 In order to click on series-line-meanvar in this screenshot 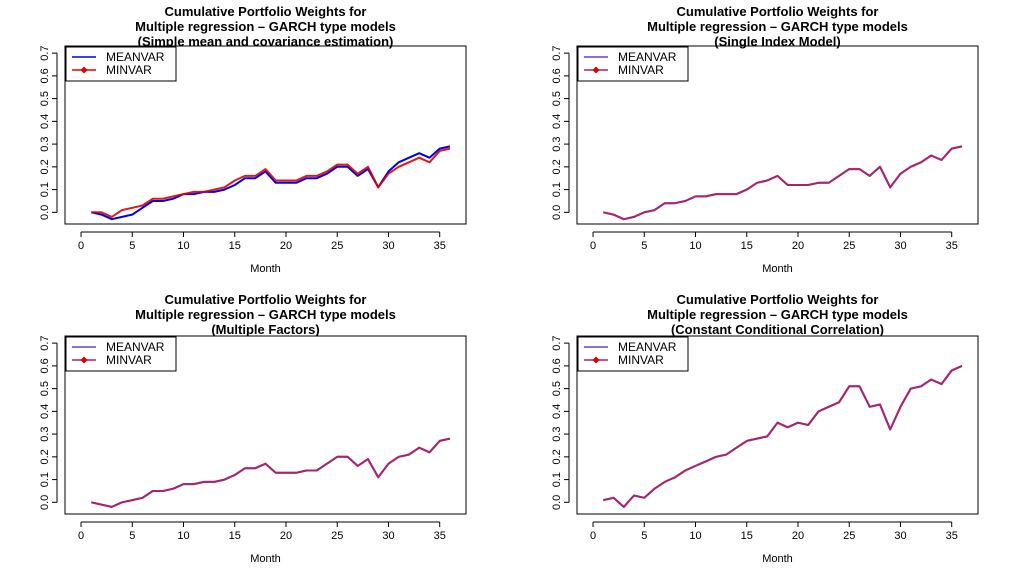, I will do `click(271, 183)`.